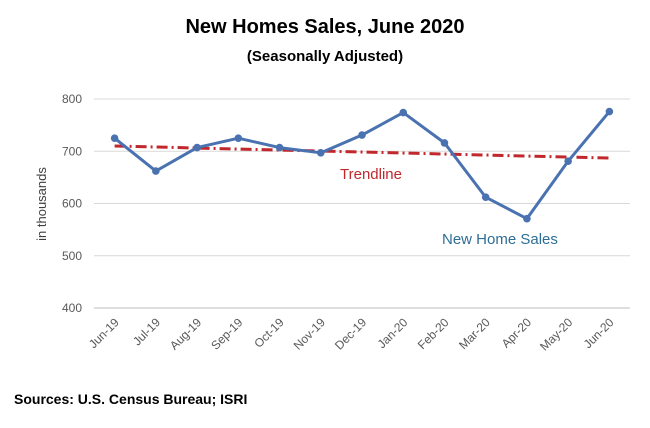  What do you see at coordinates (104, 333) in the screenshot?
I see `x-tick-label: Jun-19` at bounding box center [104, 333].